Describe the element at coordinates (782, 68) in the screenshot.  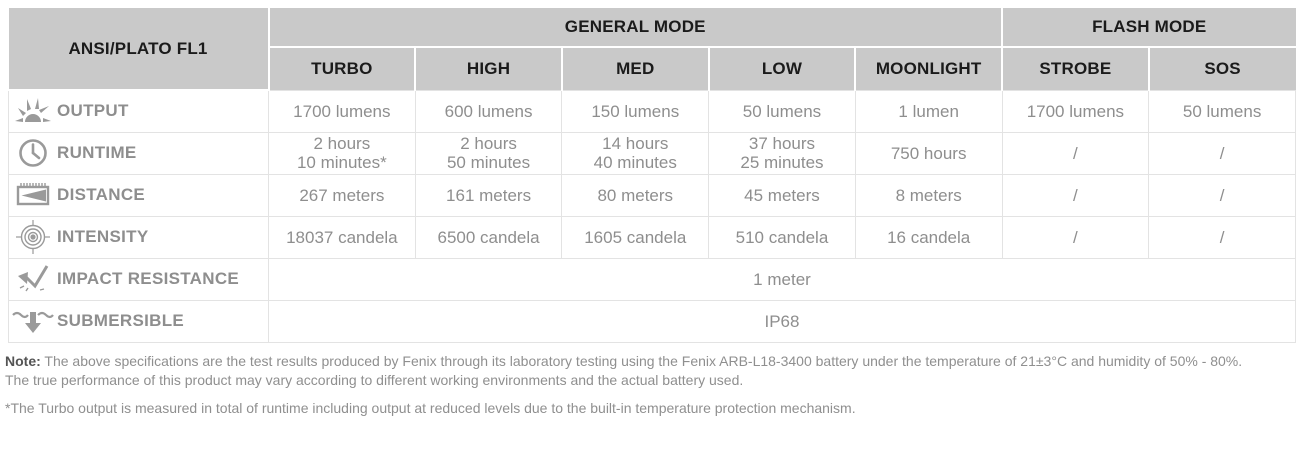
I see `column-header-low: LOW` at that location.